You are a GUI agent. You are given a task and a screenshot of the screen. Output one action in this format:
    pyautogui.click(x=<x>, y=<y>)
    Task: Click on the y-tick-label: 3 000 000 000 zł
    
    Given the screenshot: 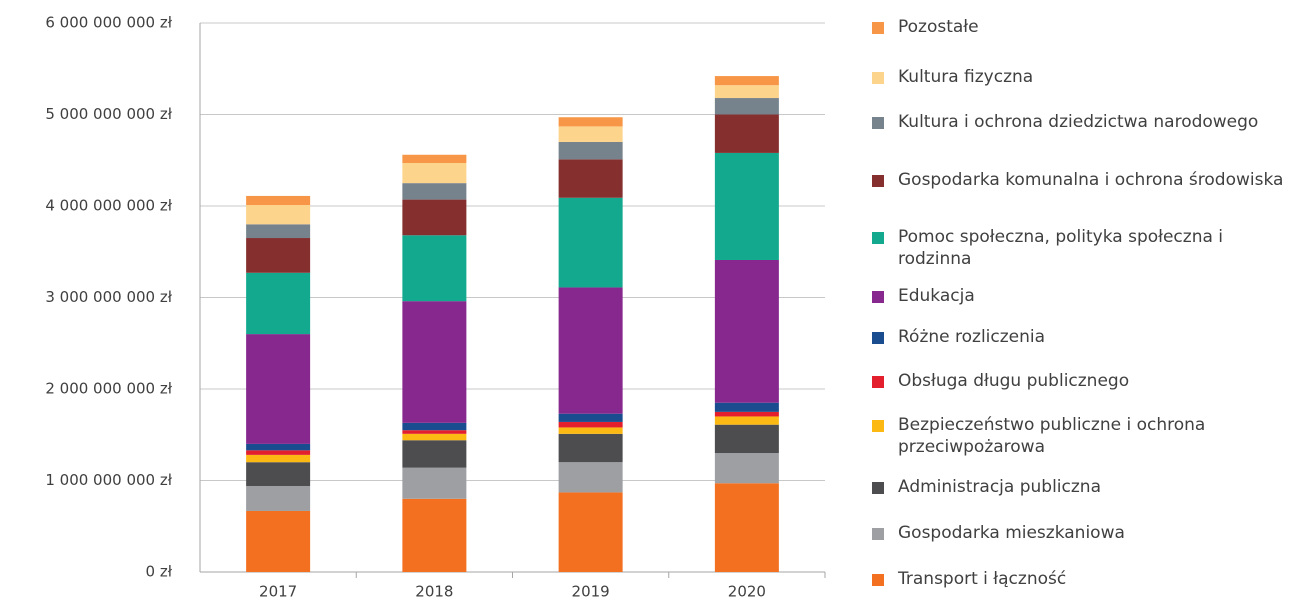 What is the action you would take?
    pyautogui.click(x=108, y=297)
    